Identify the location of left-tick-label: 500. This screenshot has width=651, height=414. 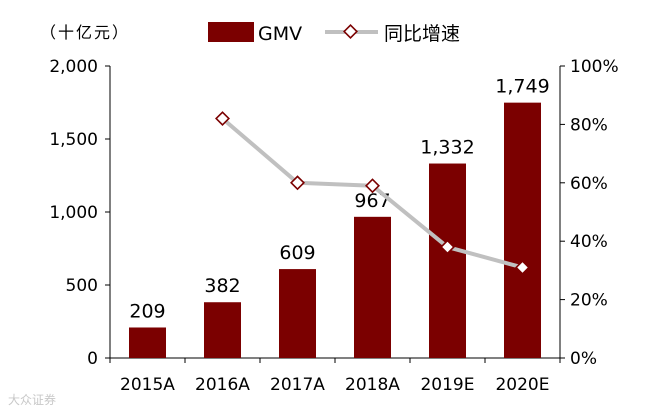
(82, 286).